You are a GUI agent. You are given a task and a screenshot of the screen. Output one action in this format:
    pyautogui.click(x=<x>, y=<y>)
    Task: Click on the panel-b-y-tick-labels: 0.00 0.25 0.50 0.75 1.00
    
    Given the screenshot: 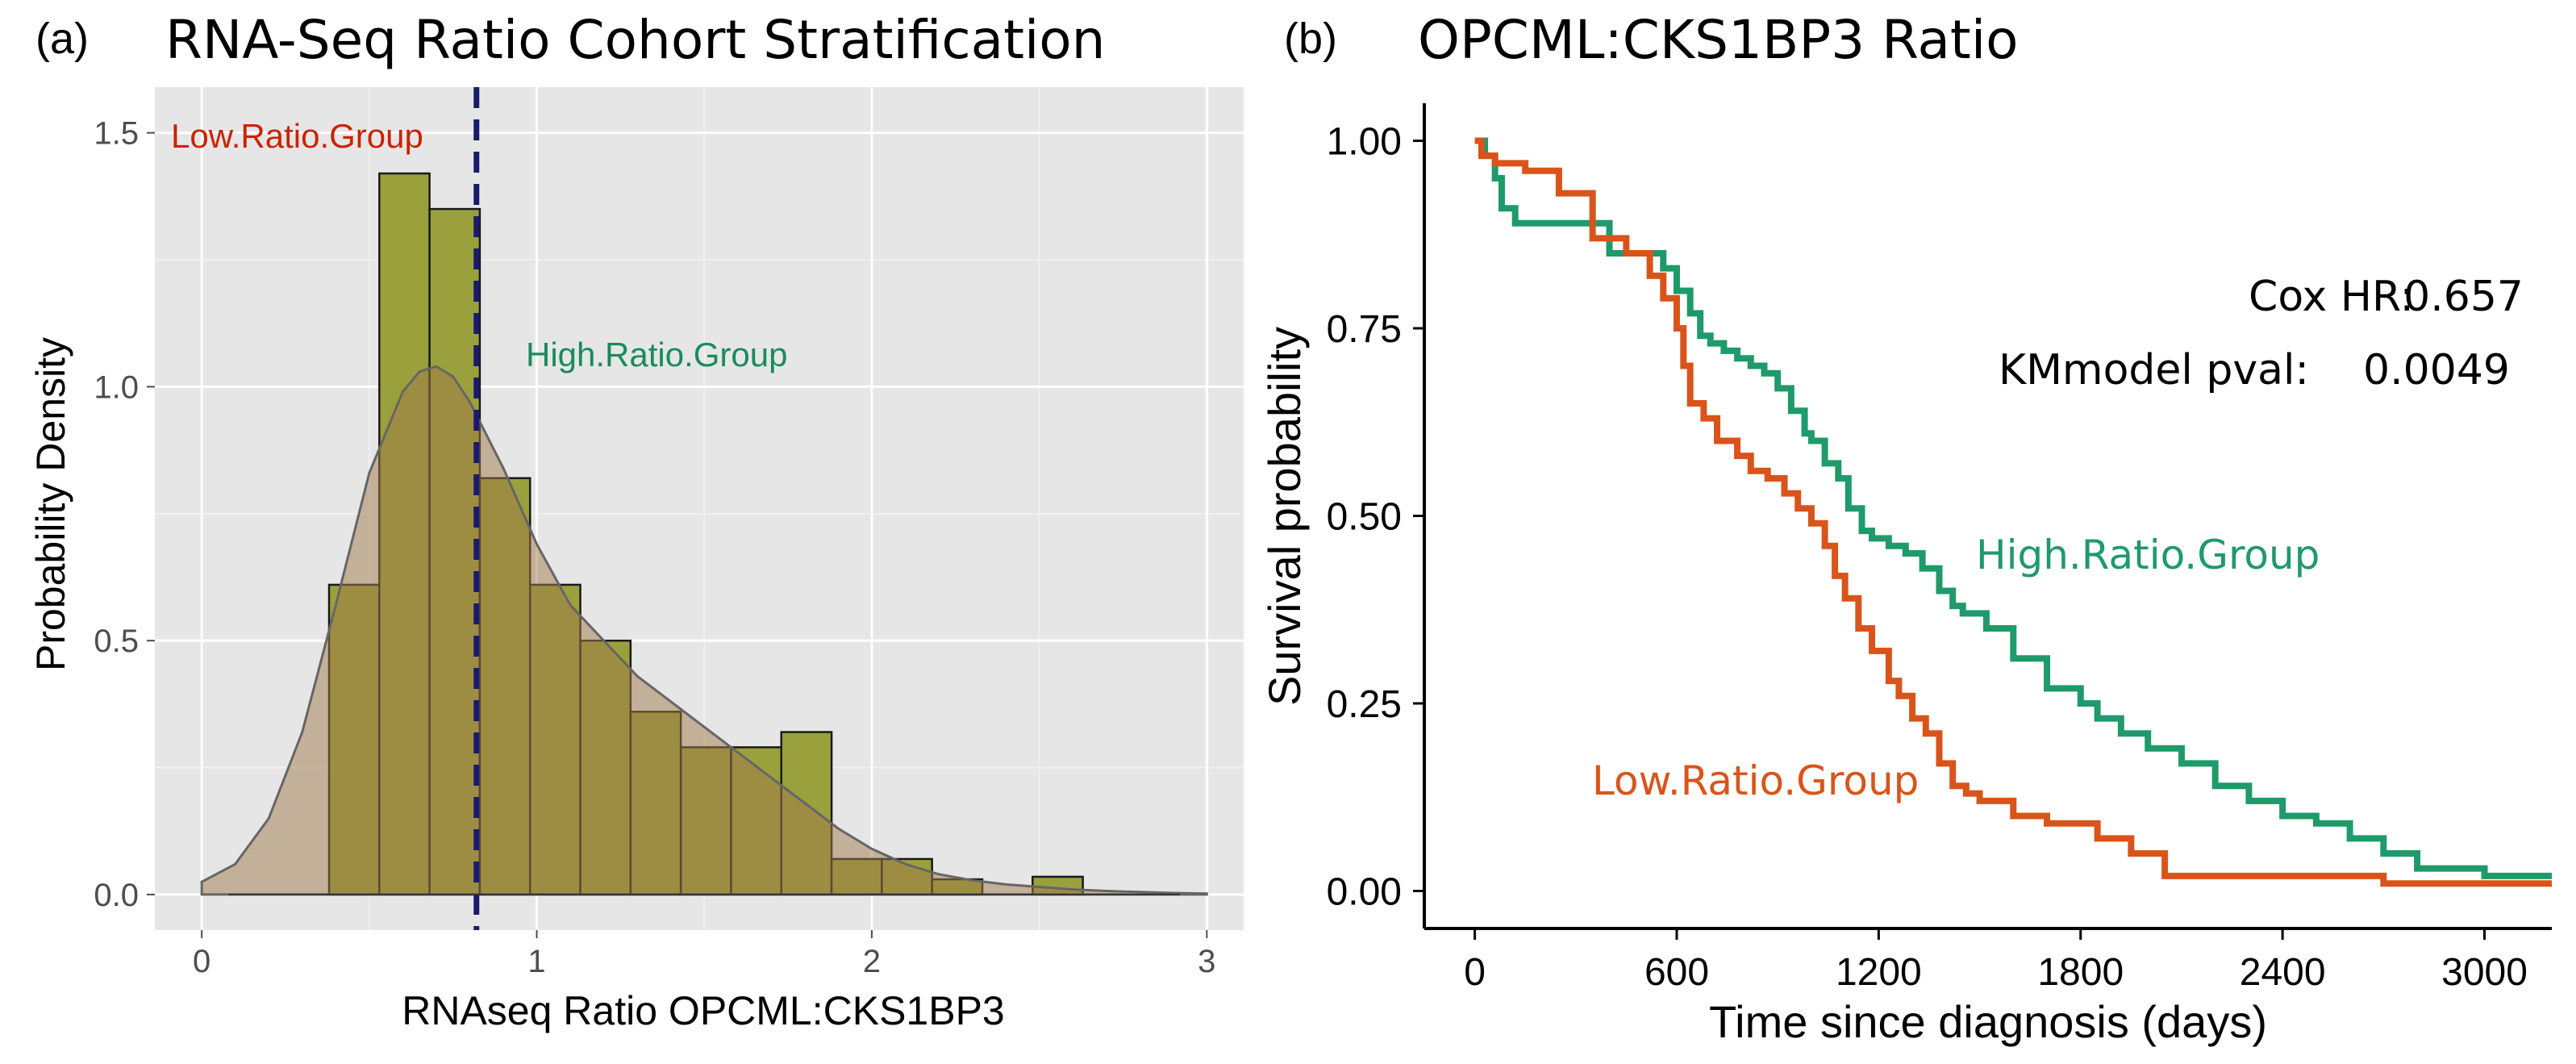 What is the action you would take?
    pyautogui.click(x=1364, y=517)
    